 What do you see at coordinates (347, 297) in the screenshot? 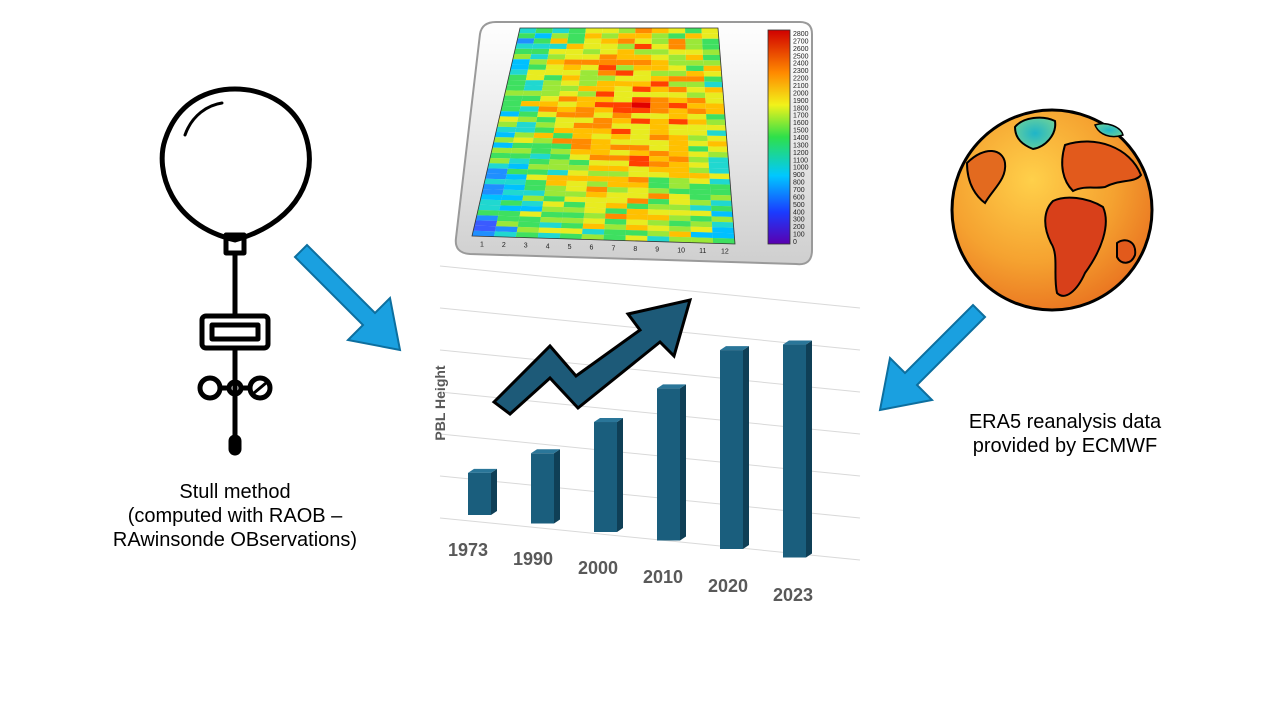
I see `left-blue-arrow-icon` at bounding box center [347, 297].